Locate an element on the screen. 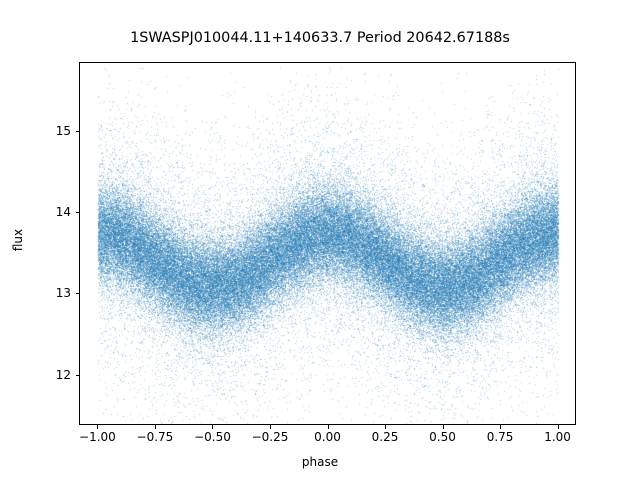 This screenshot has height=480, width=640. x-axis-label: phase is located at coordinates (320, 462).